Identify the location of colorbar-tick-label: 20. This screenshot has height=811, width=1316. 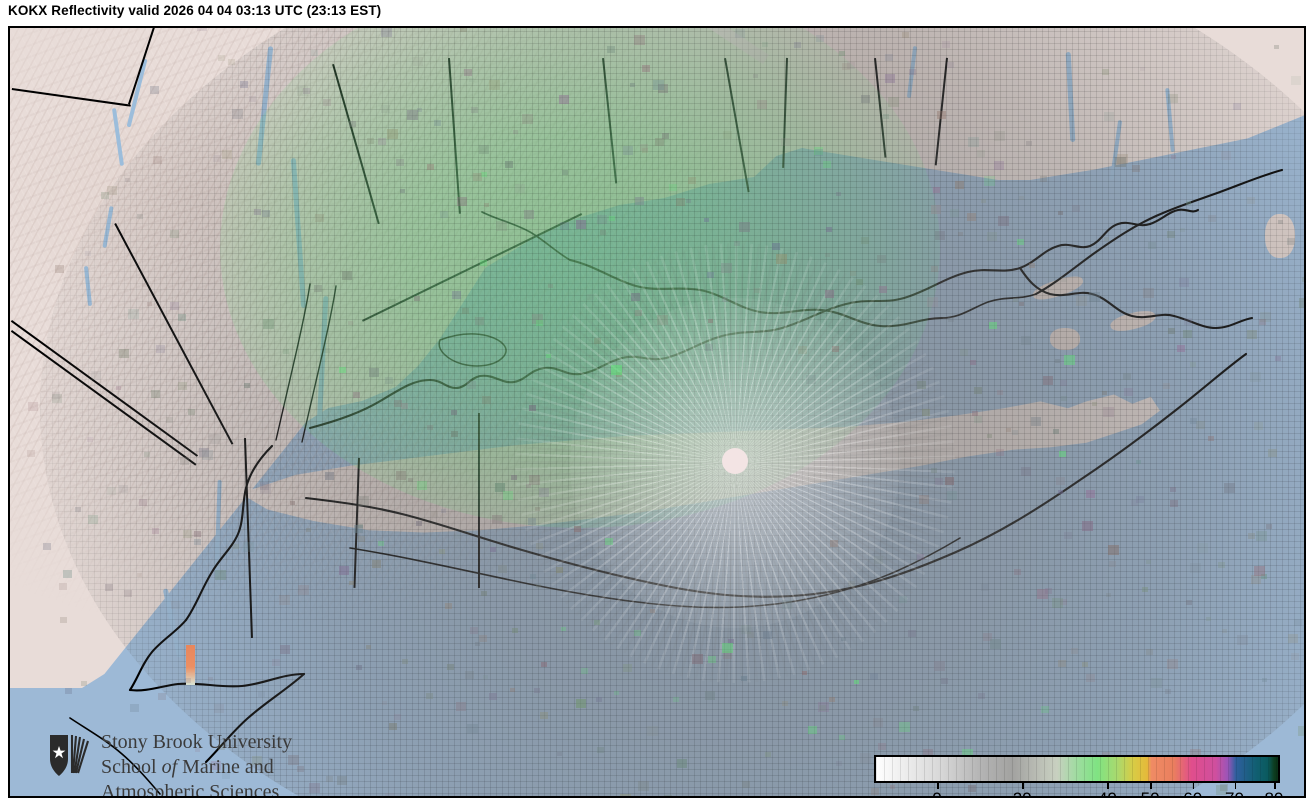
(1022, 792).